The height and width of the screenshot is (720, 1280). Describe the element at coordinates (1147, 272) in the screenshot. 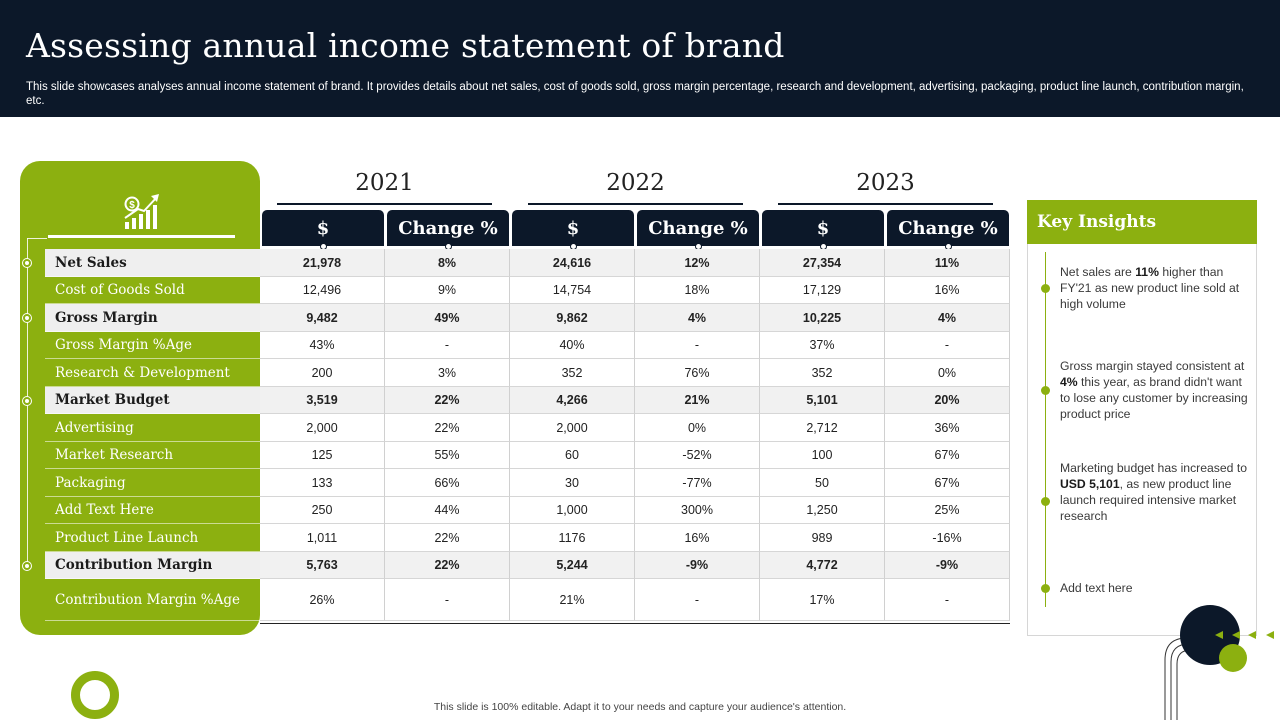

I see `insight-emphasis: 11%` at that location.